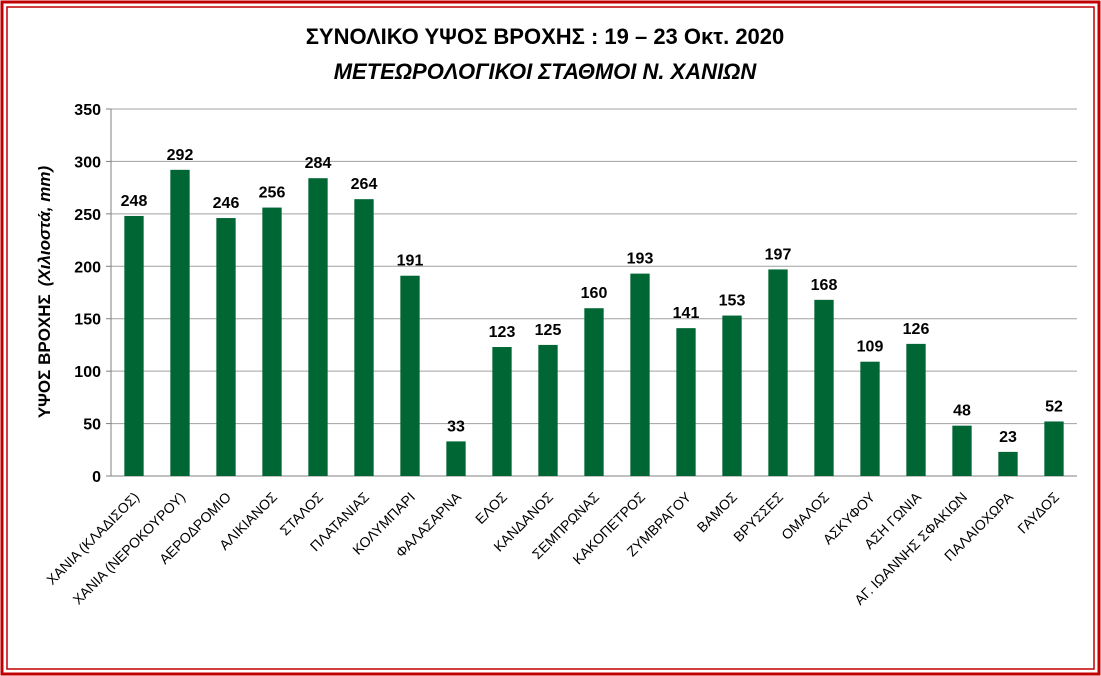  Describe the element at coordinates (916, 329) in the screenshot. I see `data-label: 126` at that location.